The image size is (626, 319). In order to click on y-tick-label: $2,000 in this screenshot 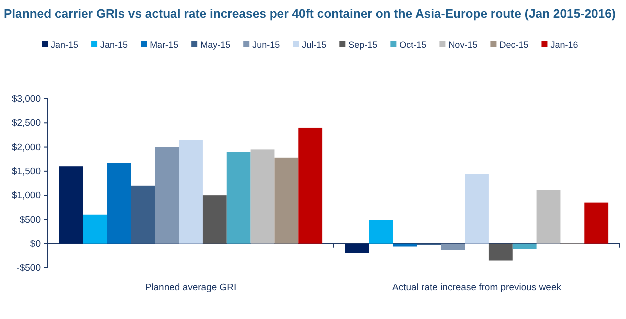, I will do `click(26, 148)`.